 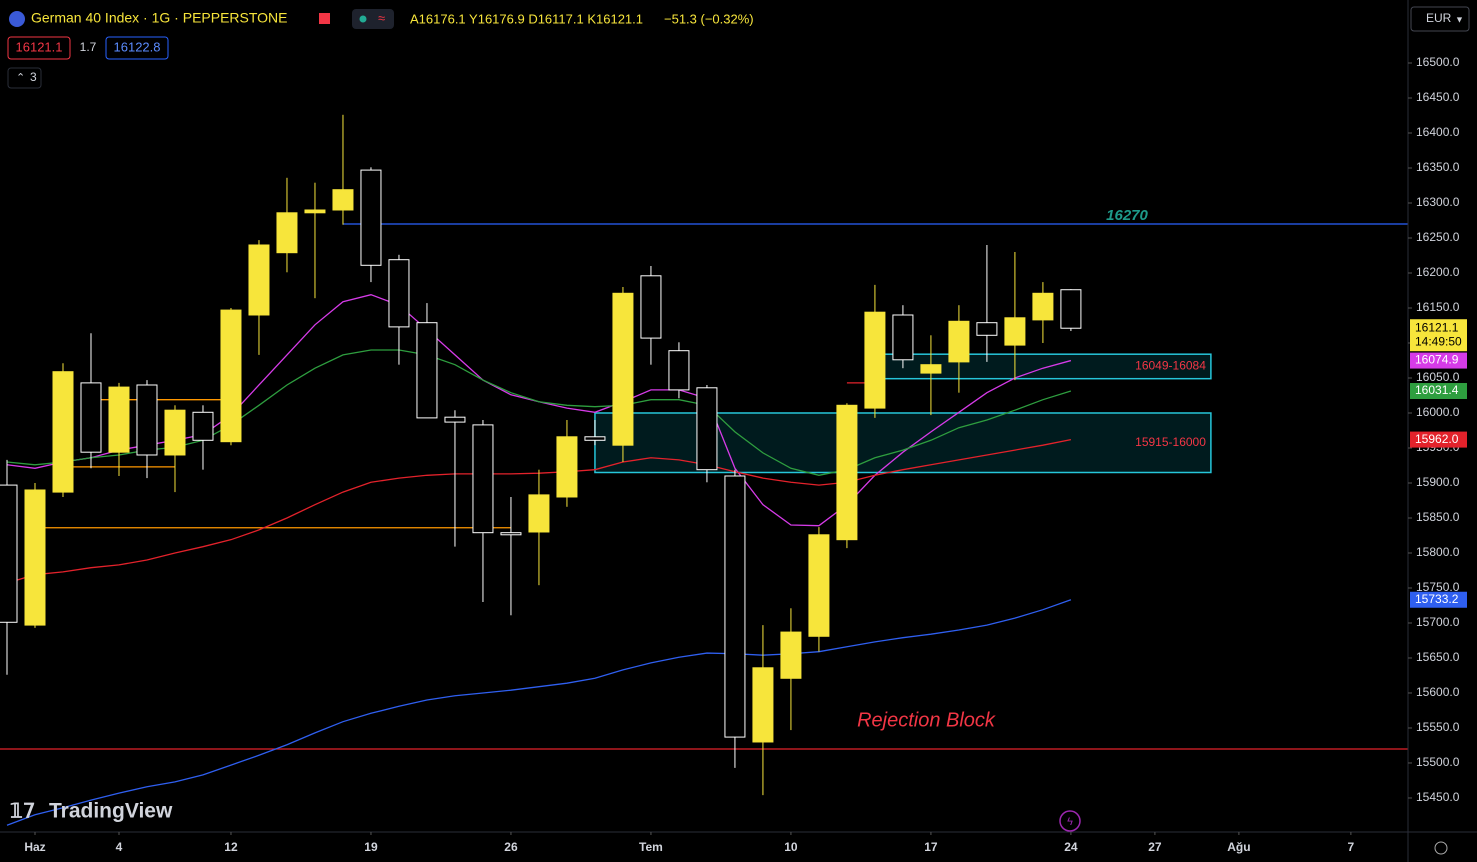 I want to click on buy-button, so click(x=137, y=48).